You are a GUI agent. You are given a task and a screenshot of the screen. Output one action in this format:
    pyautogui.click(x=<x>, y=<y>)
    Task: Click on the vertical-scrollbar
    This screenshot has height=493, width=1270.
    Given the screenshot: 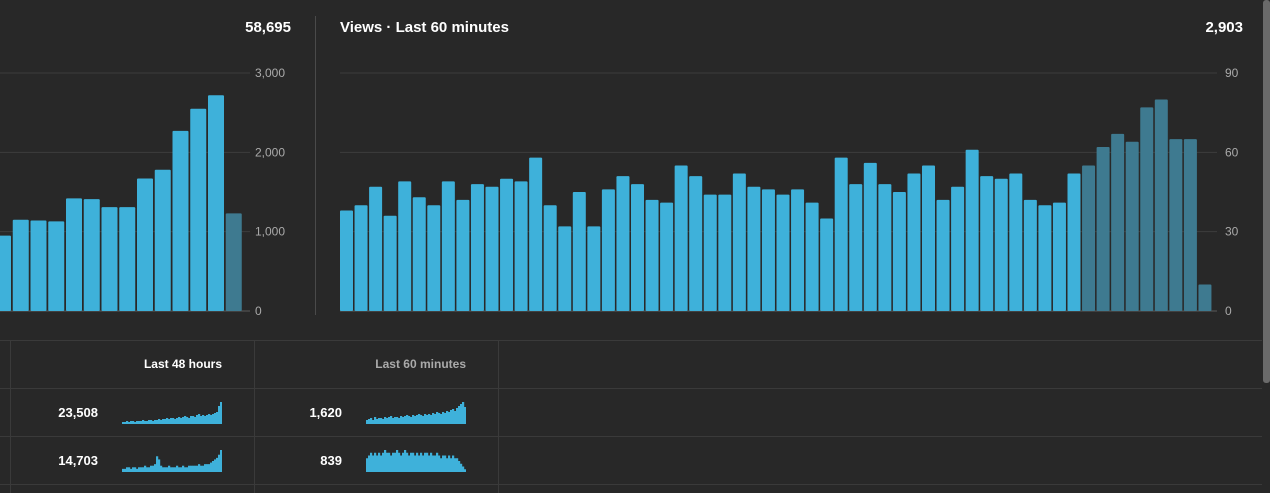 What is the action you would take?
    pyautogui.click(x=1266, y=191)
    